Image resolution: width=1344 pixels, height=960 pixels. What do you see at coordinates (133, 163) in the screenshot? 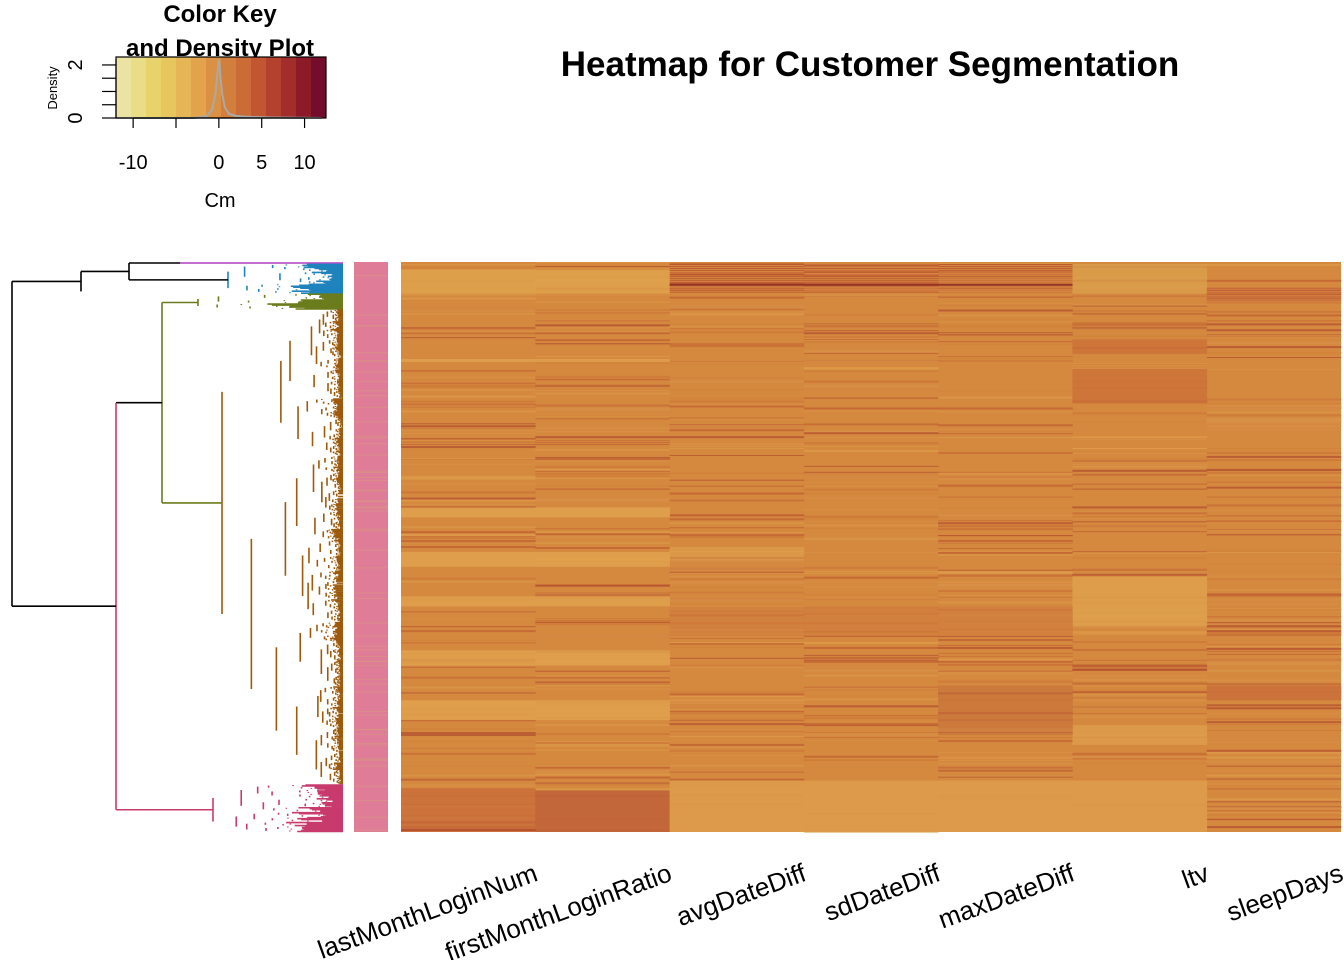
I see `color-key-x-tick-label: -10` at bounding box center [133, 163].